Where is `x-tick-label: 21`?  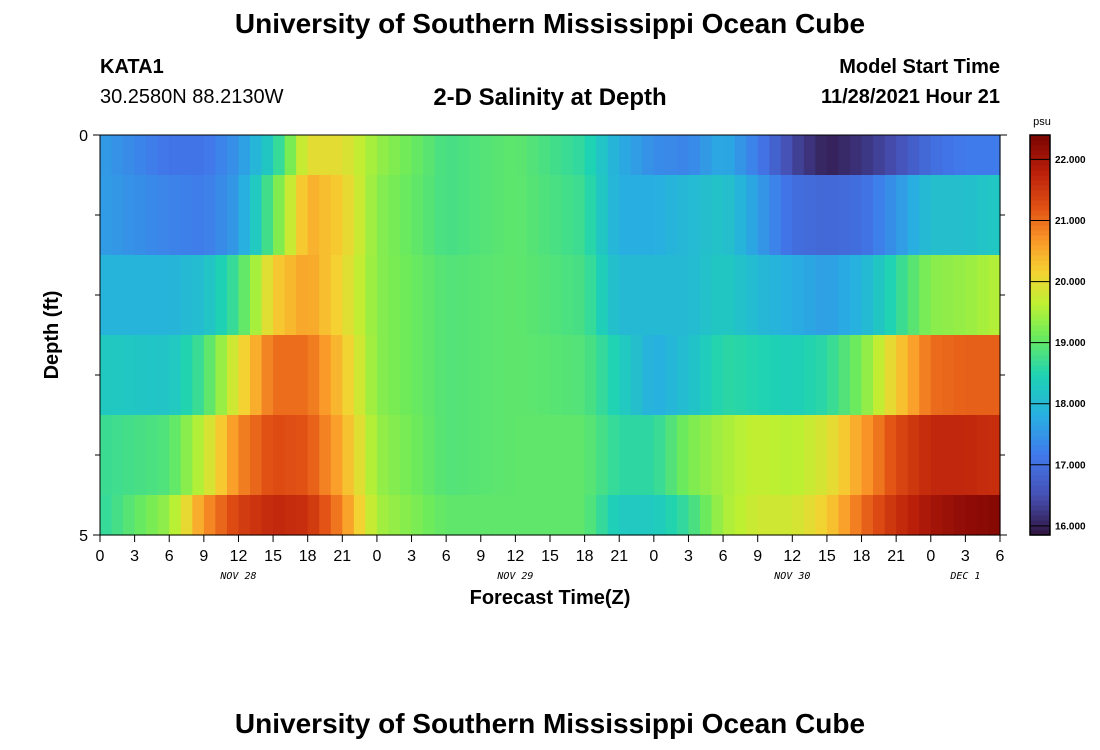
x-tick-label: 21 is located at coordinates (896, 556).